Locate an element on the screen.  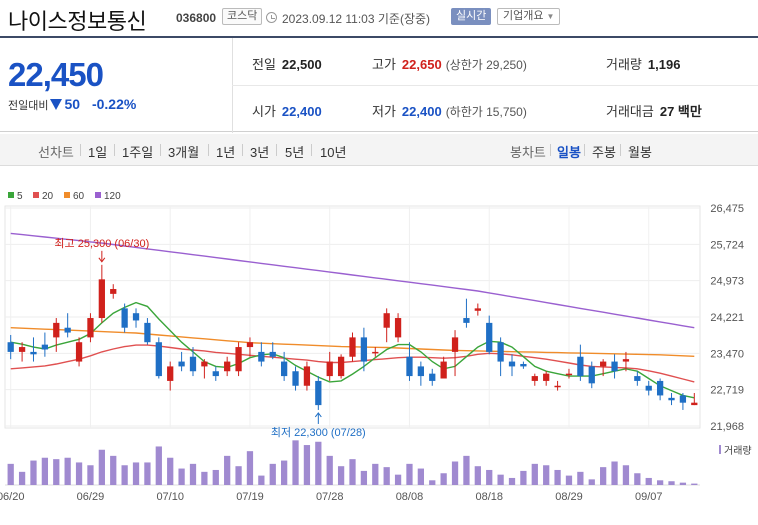
low-value: 22,400 is located at coordinates (421, 111).